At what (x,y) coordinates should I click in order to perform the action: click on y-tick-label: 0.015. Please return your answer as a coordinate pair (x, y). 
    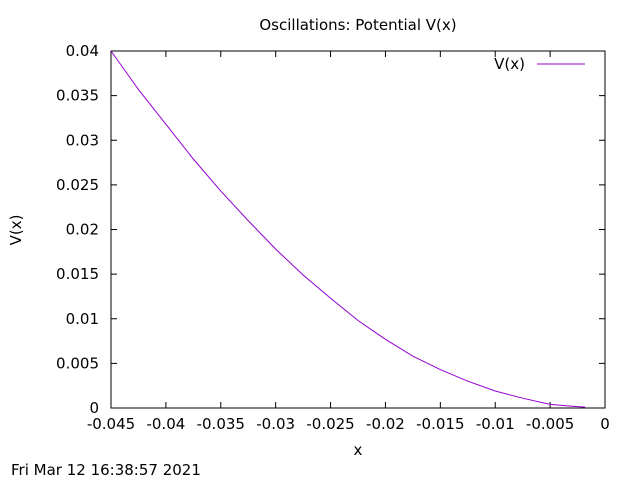
    Looking at the image, I should click on (77, 274).